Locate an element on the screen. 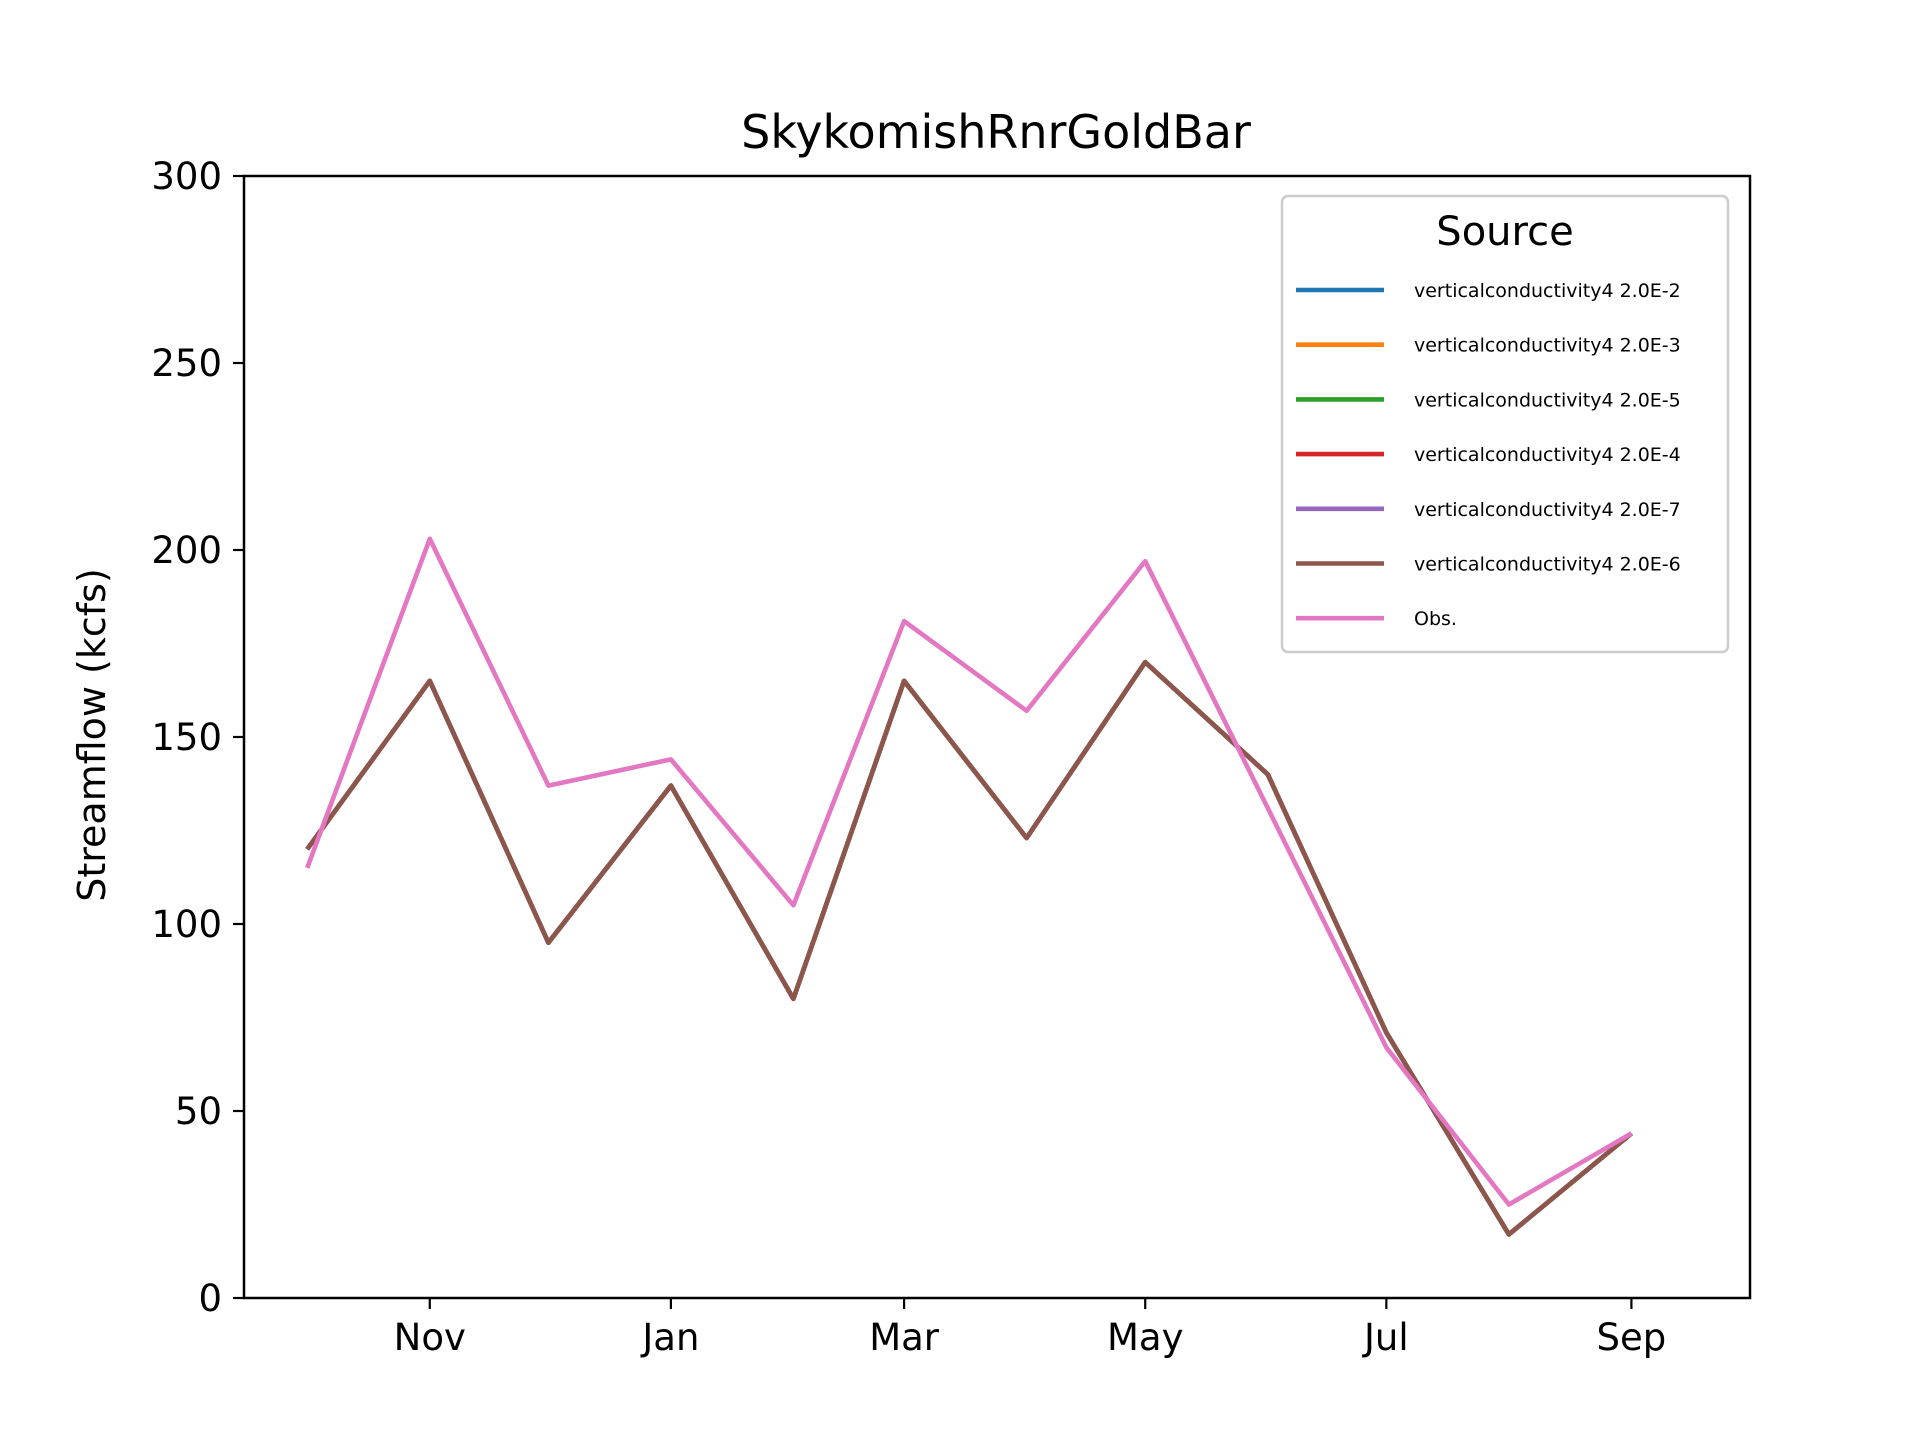 The width and height of the screenshot is (1920, 1440). chart-title: SkykomishRnrGoldBar is located at coordinates (996, 132).